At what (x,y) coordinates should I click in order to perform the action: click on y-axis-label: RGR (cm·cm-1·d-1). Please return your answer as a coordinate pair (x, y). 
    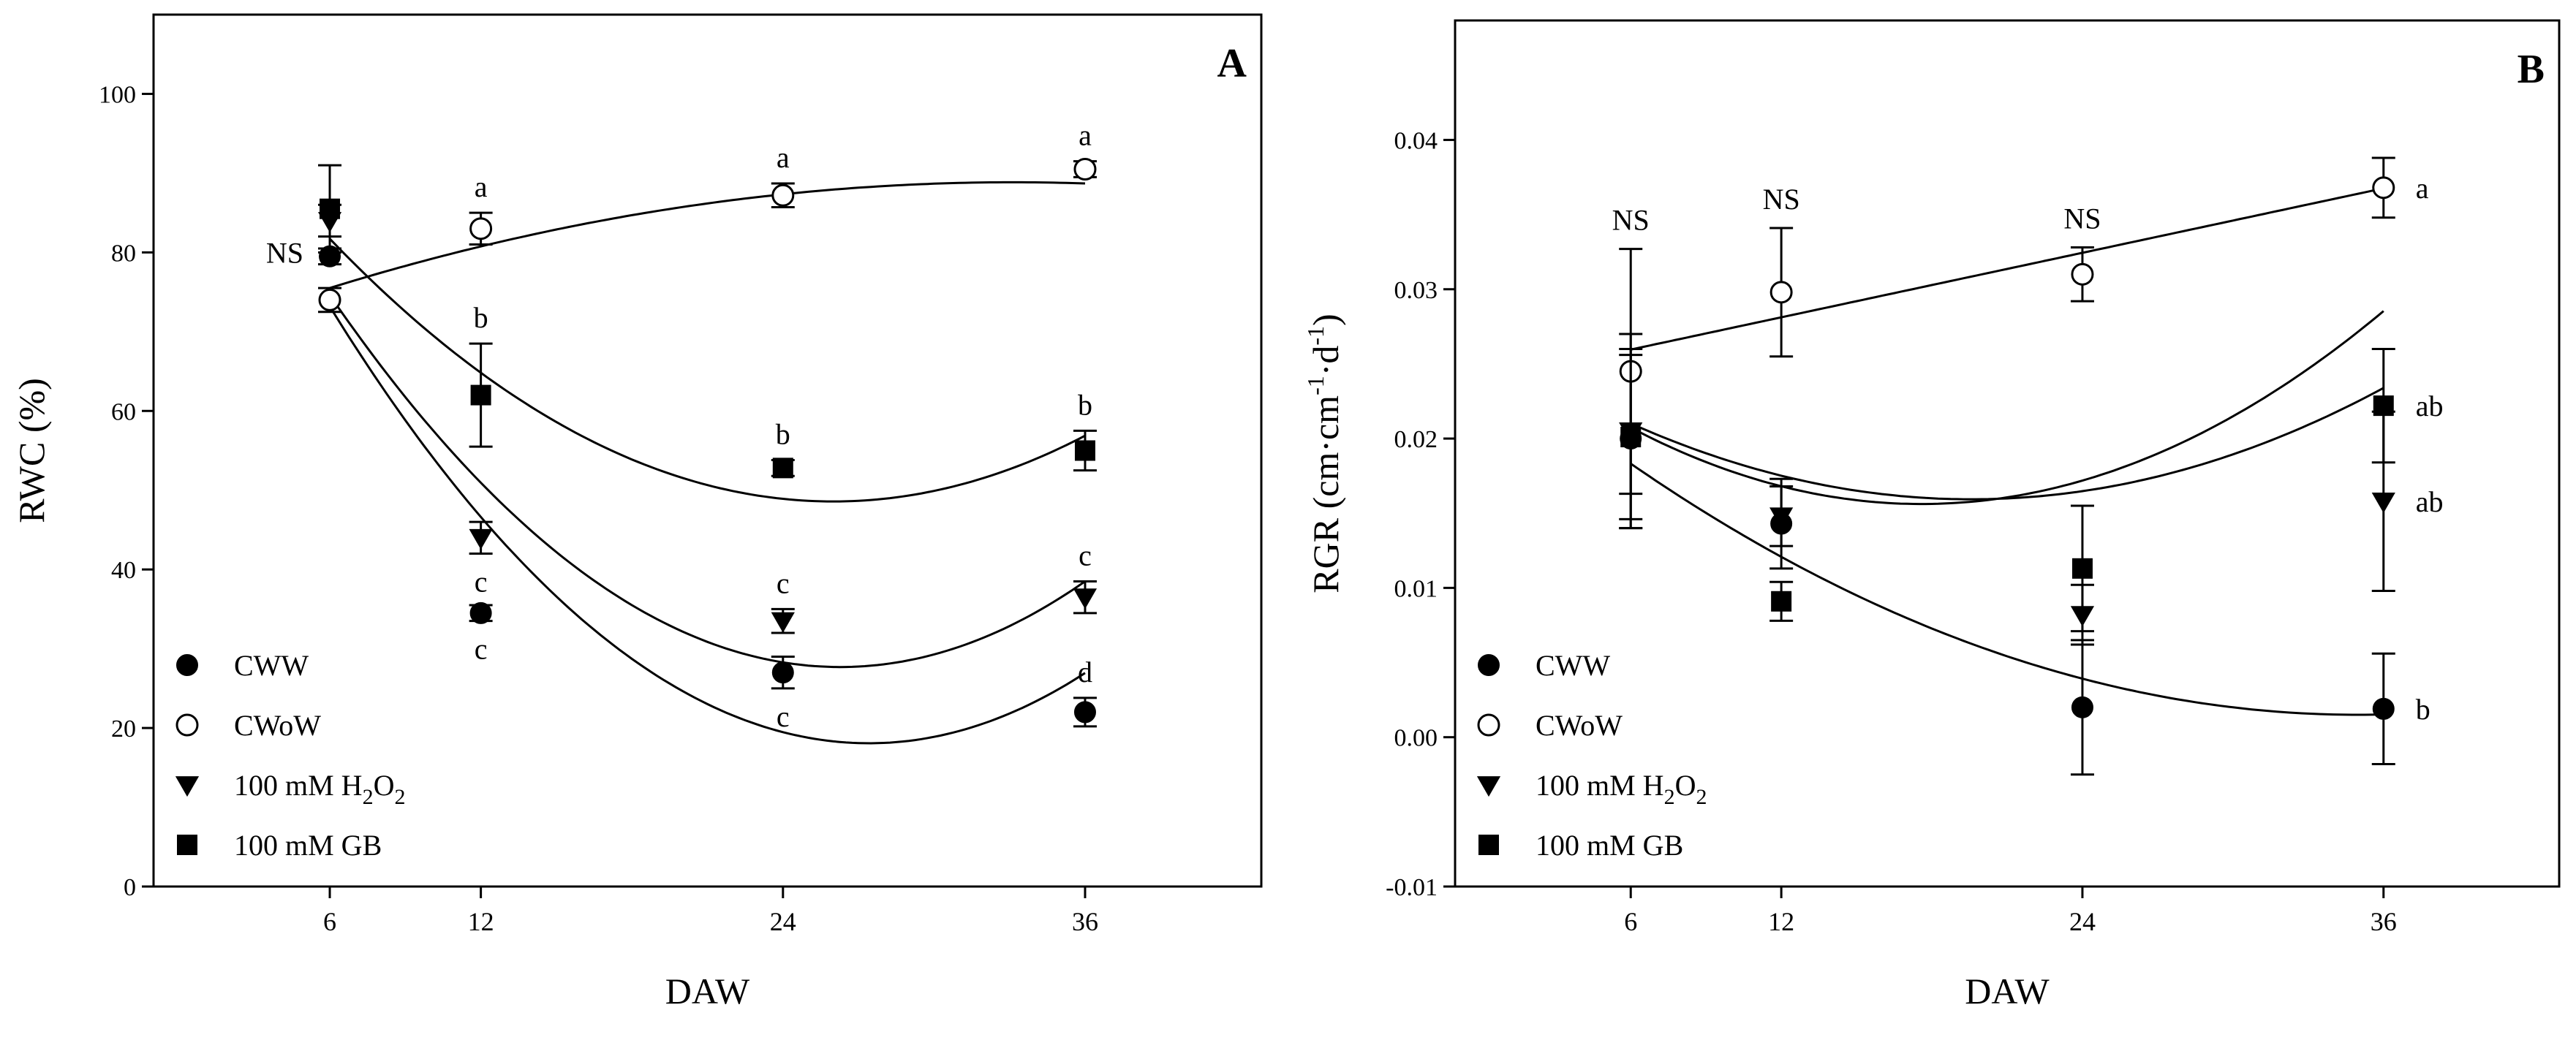
    Looking at the image, I should click on (1324, 453).